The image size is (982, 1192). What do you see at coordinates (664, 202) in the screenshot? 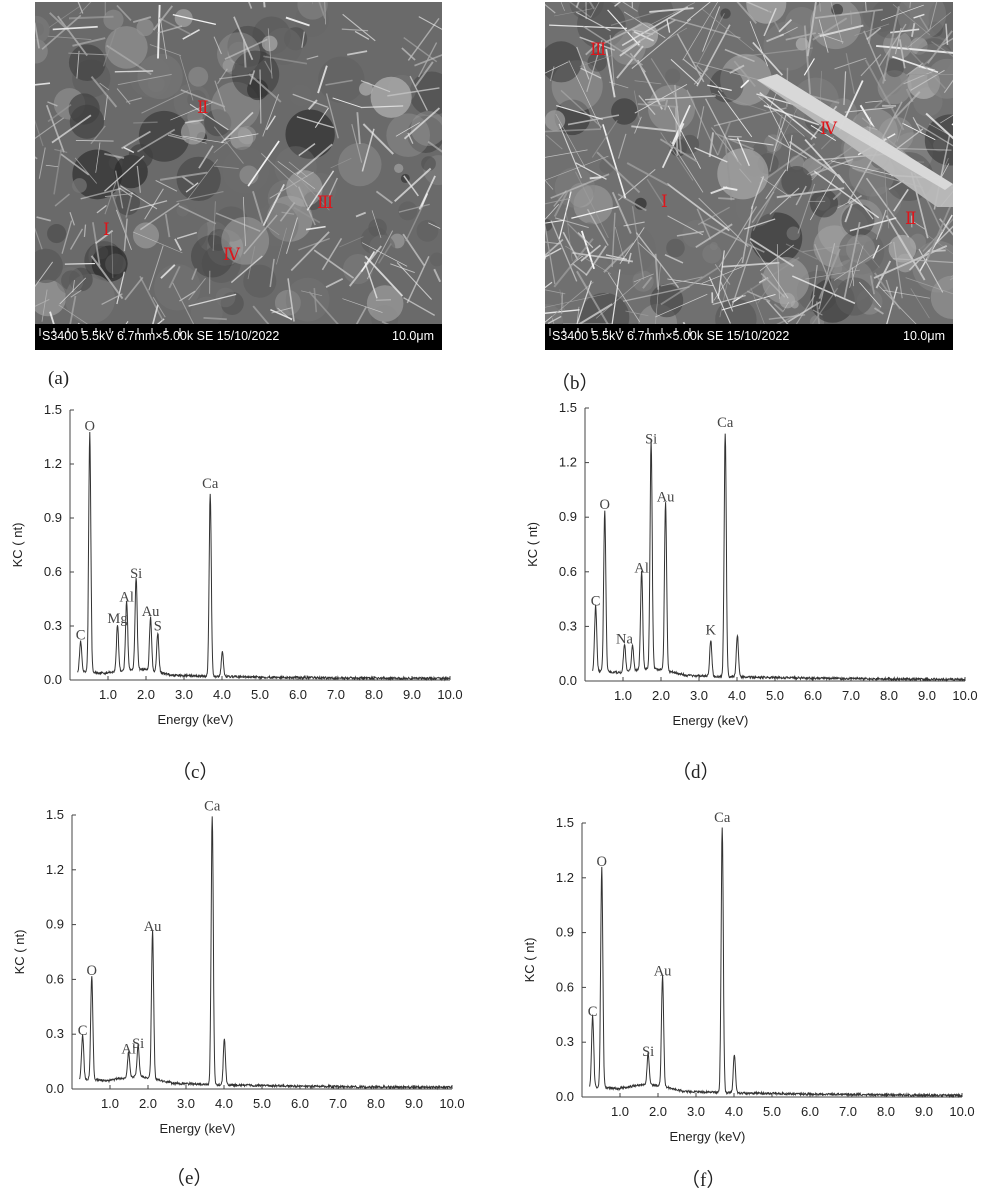
I see `region-marker: Ⅰ` at bounding box center [664, 202].